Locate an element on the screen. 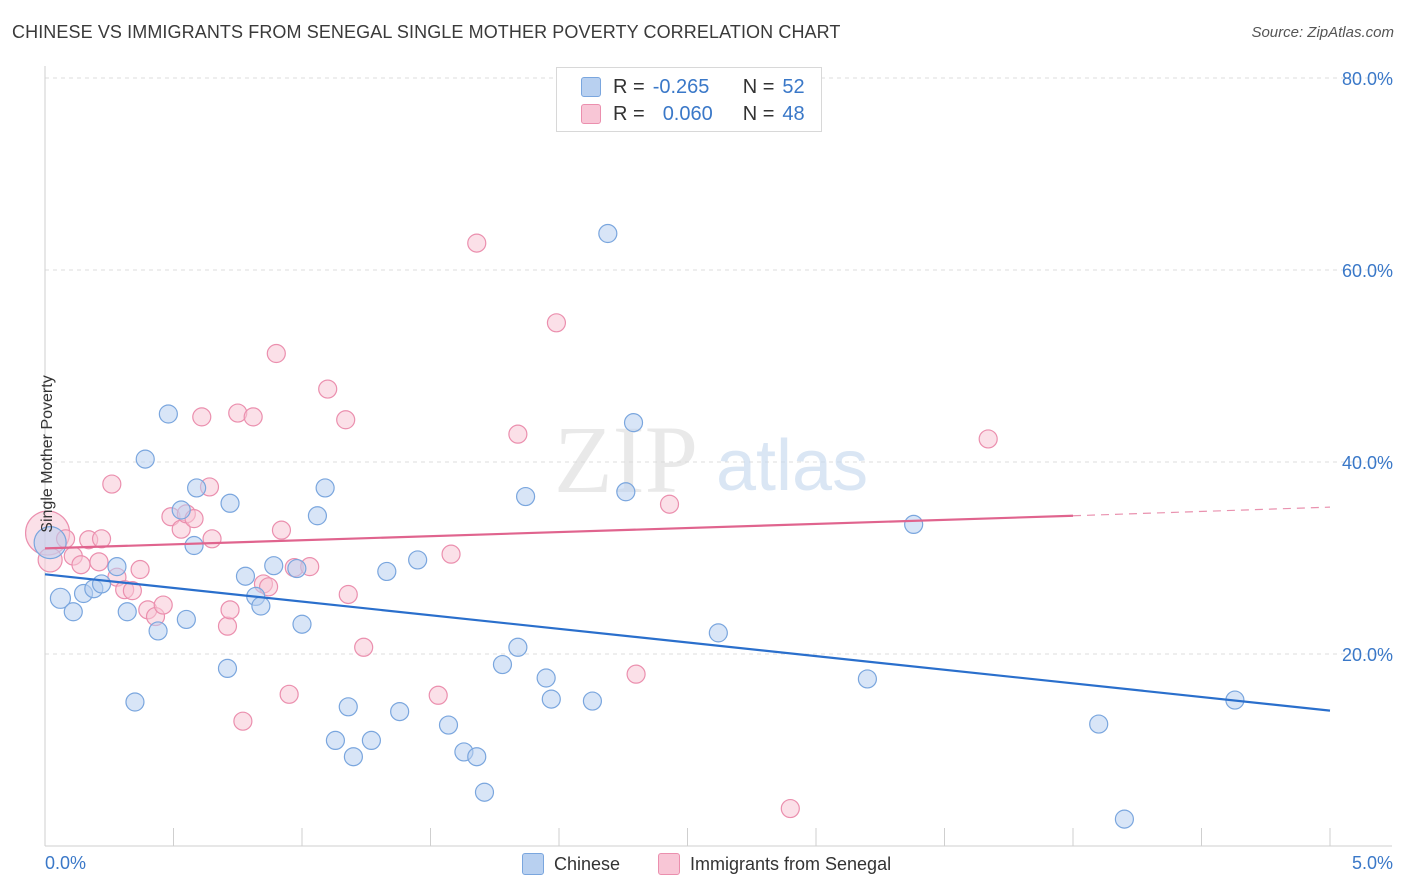  y-tick-label: 60.0% is located at coordinates (1367, 271).